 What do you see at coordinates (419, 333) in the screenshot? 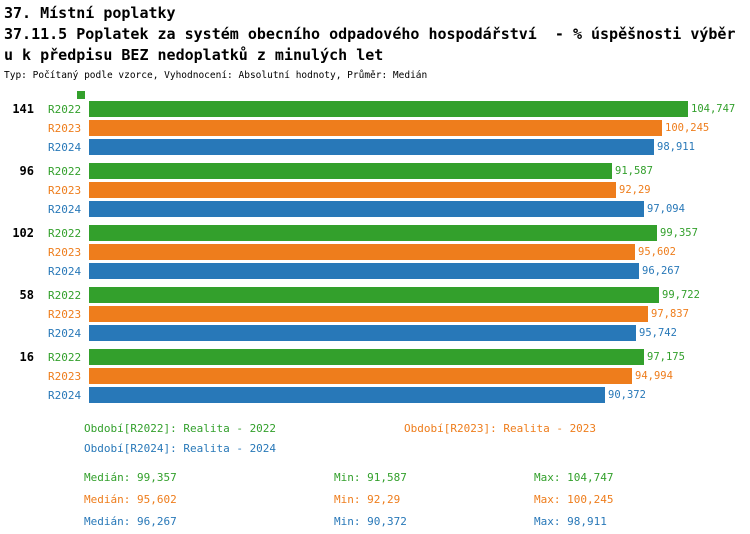
I see `bar-track: 95,742` at bounding box center [419, 333].